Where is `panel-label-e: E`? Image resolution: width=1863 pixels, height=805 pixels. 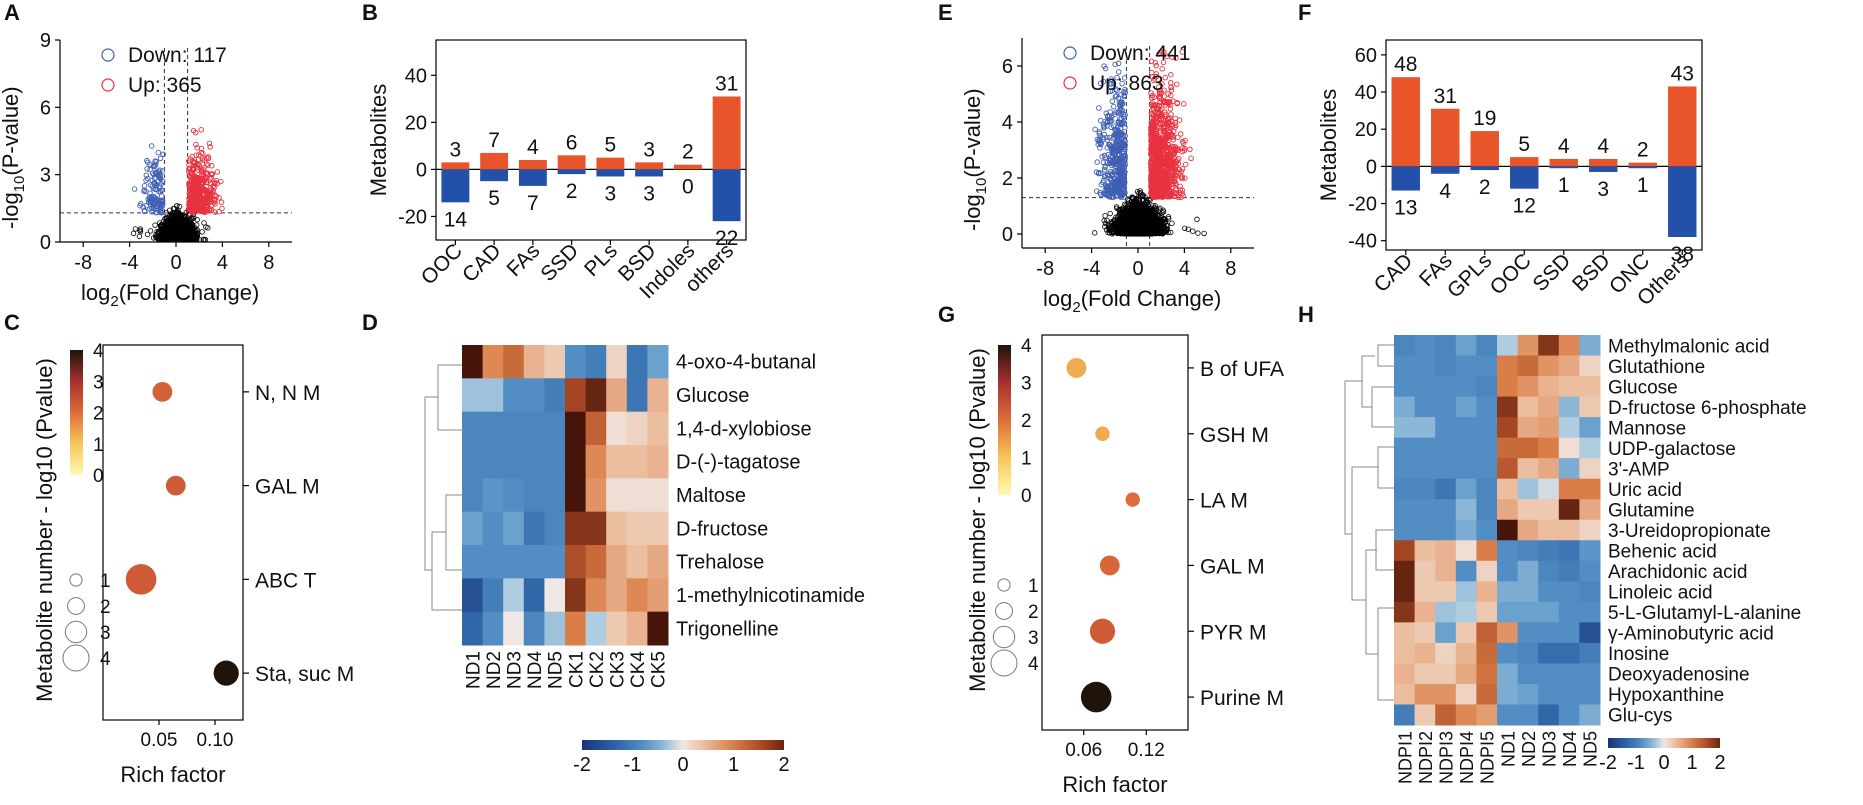
panel-label-e: E is located at coordinates (945, 12).